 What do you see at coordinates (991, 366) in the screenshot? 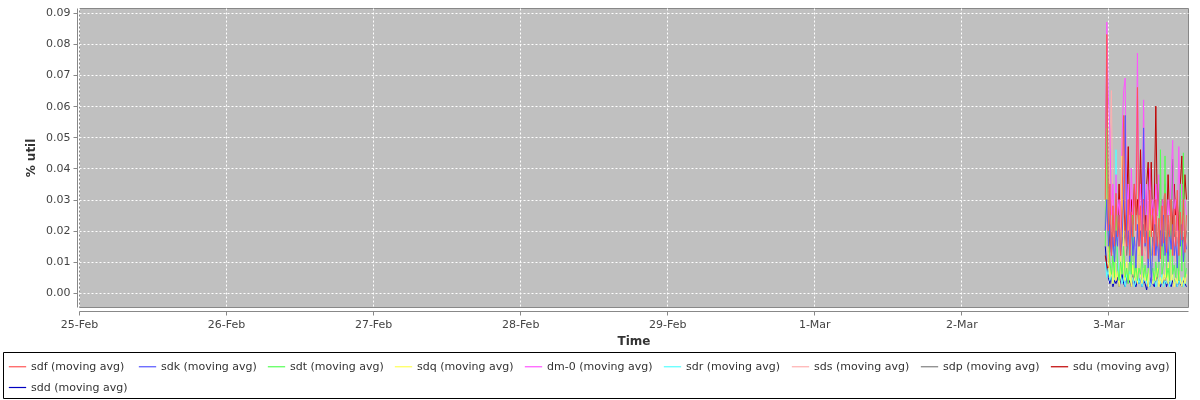
I see `legend-label: sdp (moving avg)` at bounding box center [991, 366].